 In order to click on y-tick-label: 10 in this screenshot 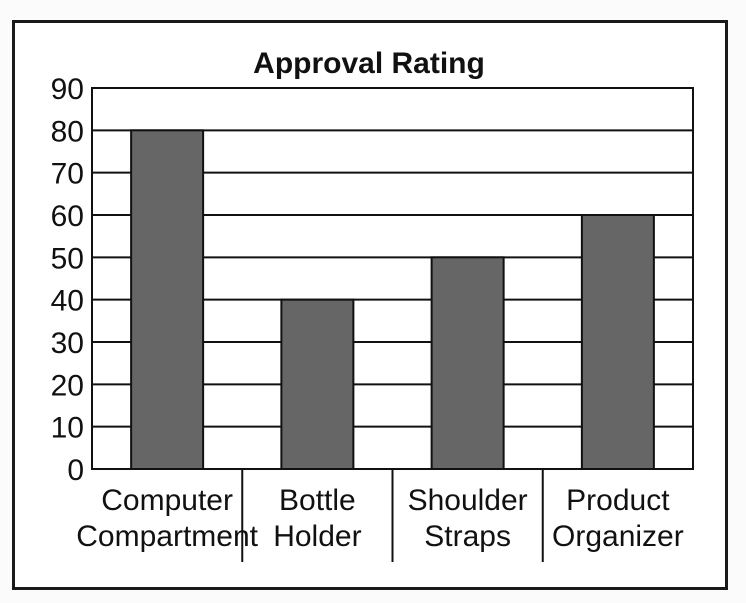, I will do `click(67, 428)`.